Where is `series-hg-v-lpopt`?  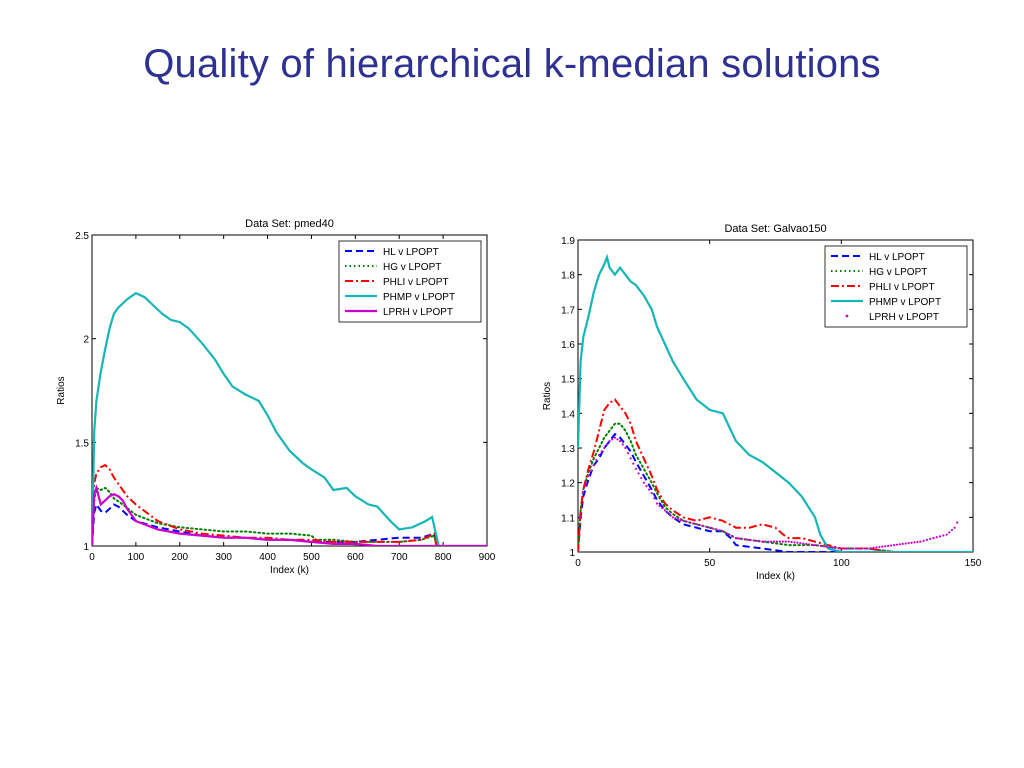 series-hg-v-lpopt is located at coordinates (775, 487).